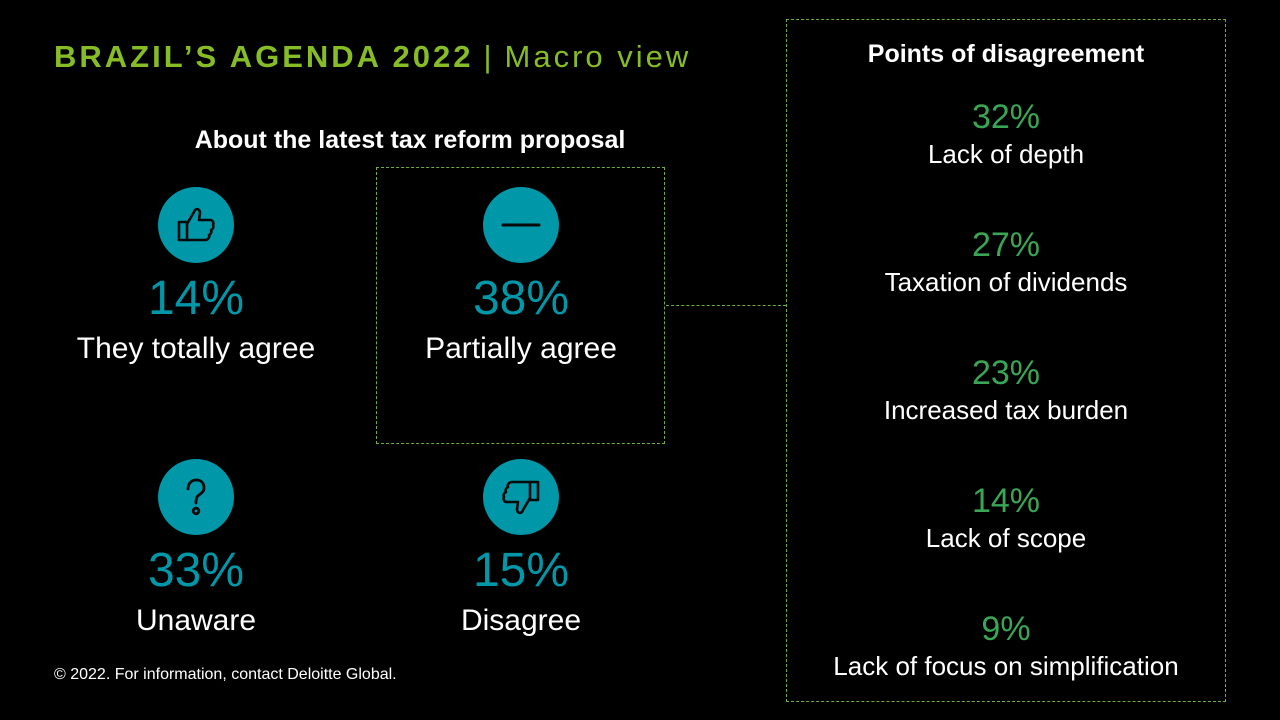  I want to click on reason-value: 23%, so click(1006, 373).